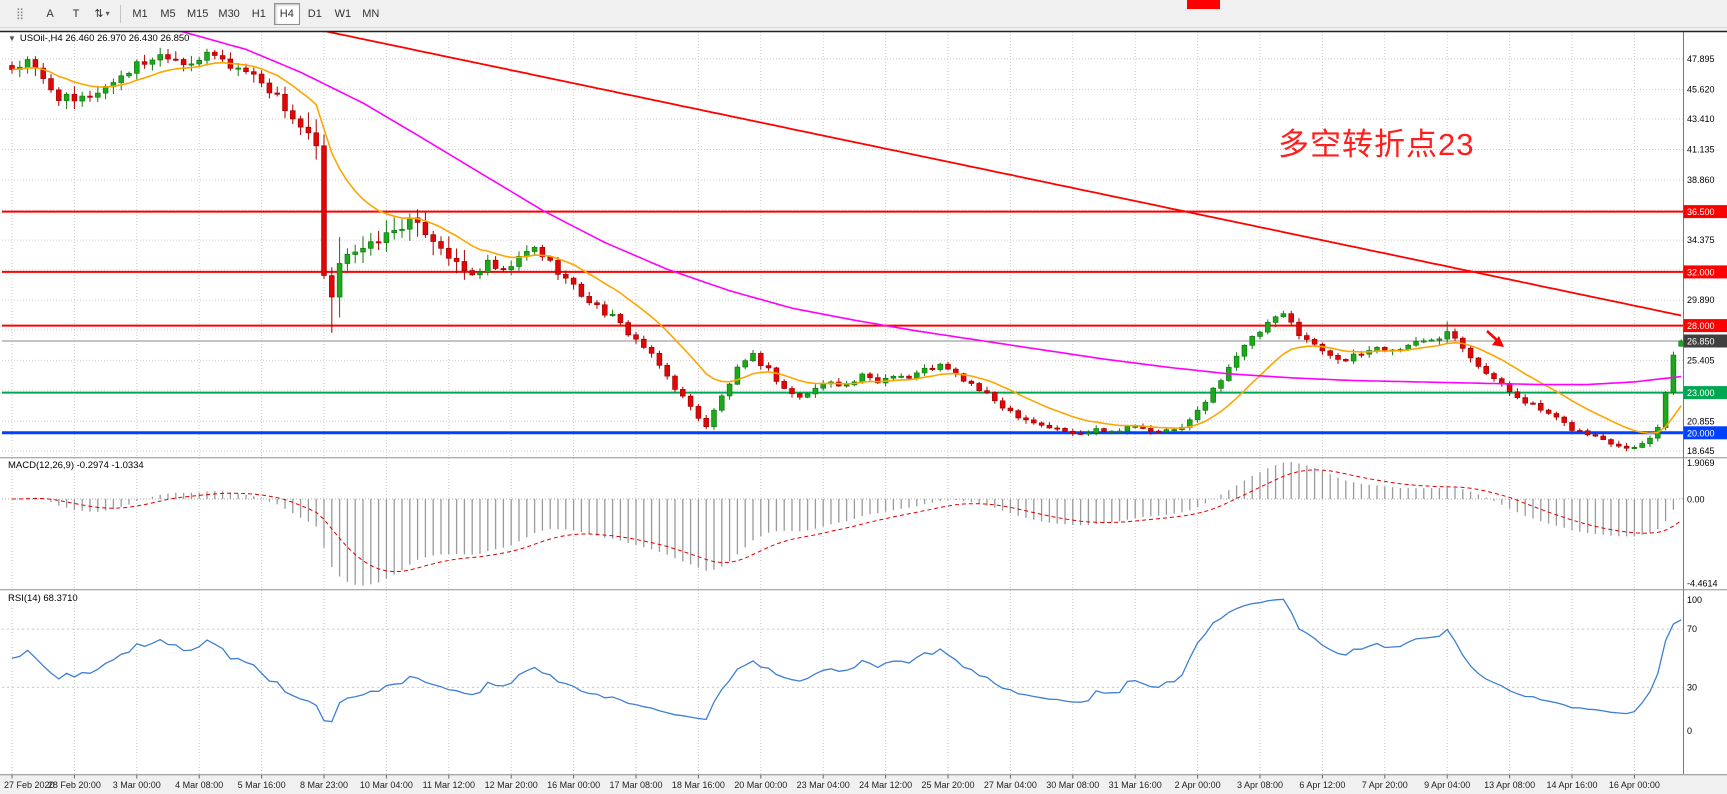  I want to click on svg-text: 18.645, so click(1701, 451).